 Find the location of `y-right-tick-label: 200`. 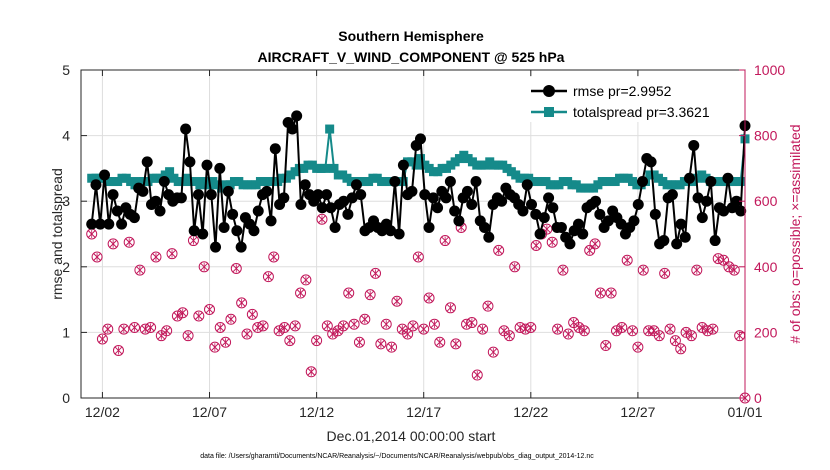

y-right-tick-label: 200 is located at coordinates (766, 332).